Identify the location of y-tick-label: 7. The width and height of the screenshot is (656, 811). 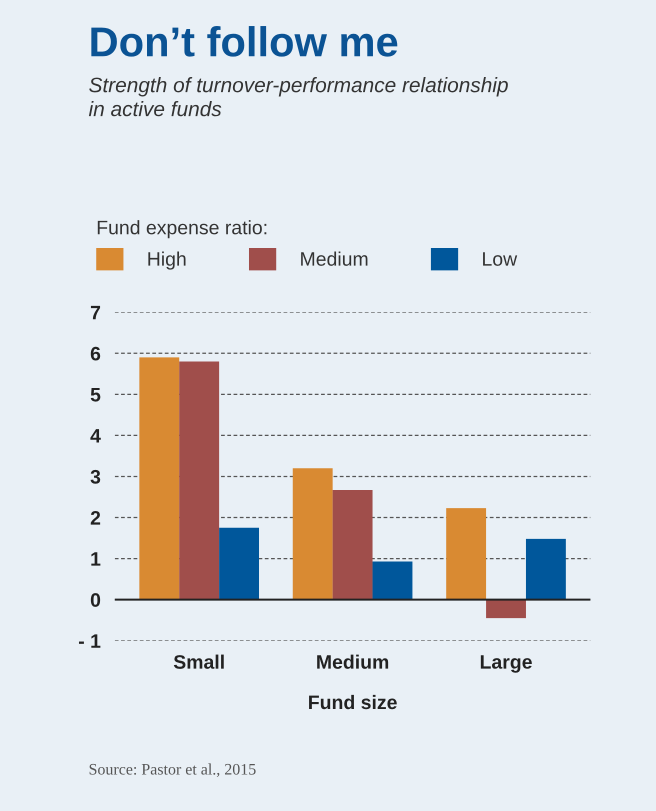
(95, 313).